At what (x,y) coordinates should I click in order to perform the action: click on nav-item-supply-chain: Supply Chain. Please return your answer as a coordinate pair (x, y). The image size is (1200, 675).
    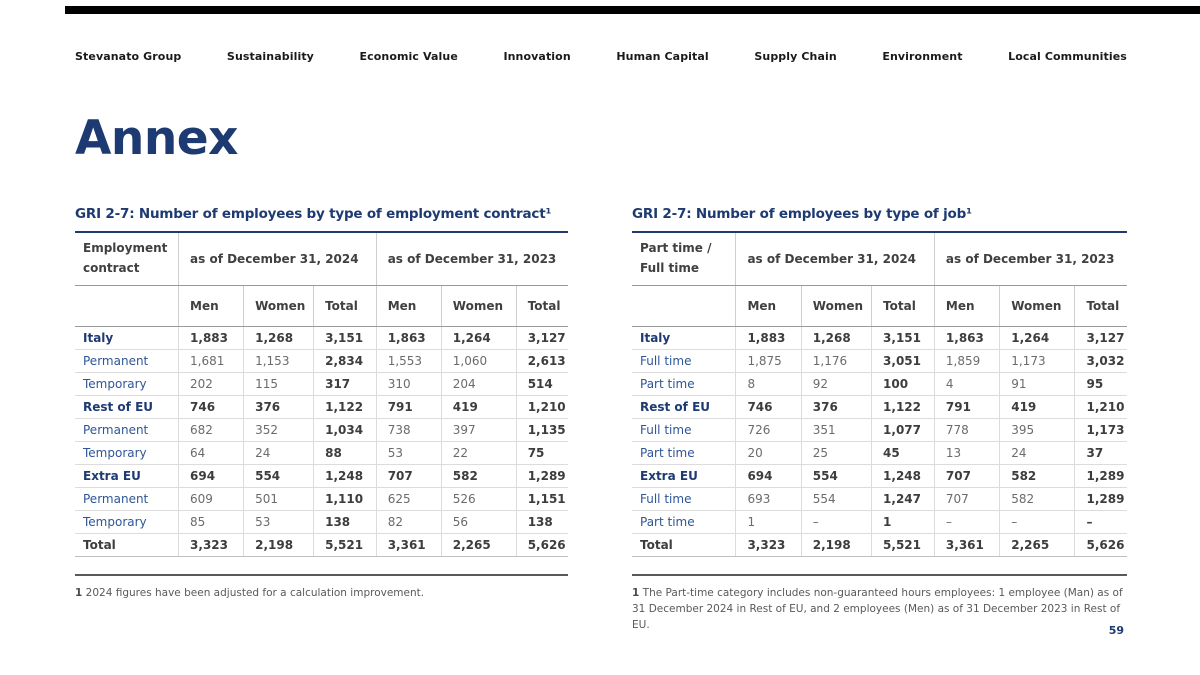
    Looking at the image, I should click on (795, 56).